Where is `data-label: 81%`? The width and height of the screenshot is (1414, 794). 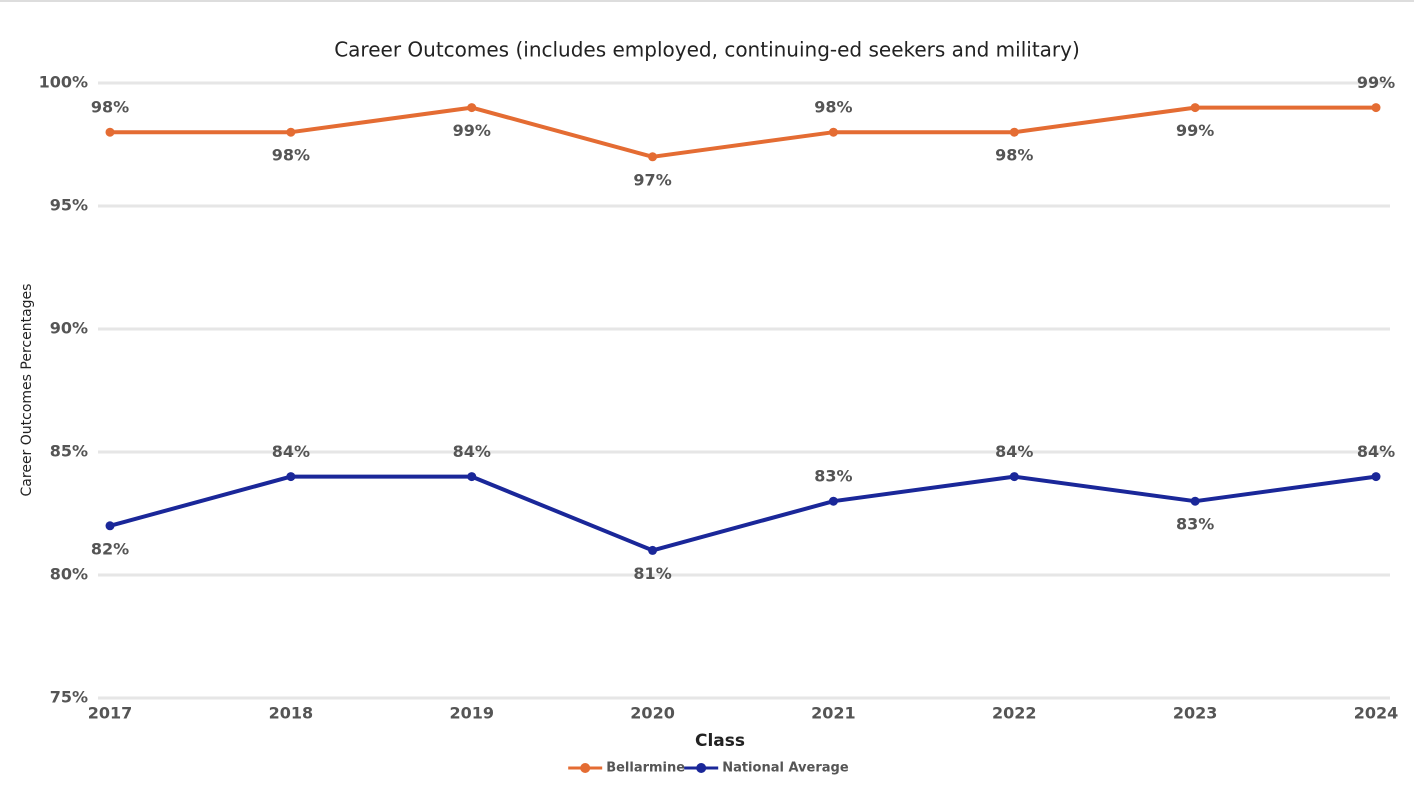 data-label: 81% is located at coordinates (652, 573).